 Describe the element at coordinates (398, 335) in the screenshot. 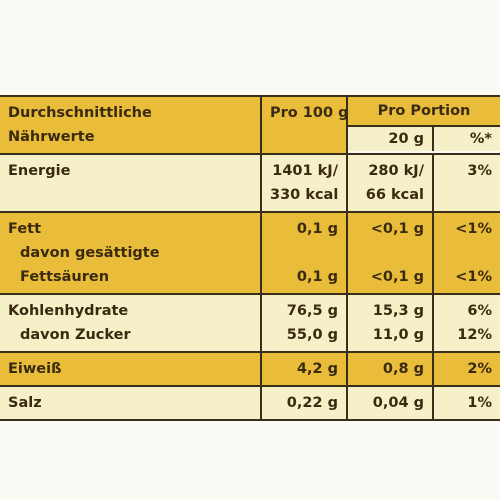

I see `cell-value: 11,0 g` at that location.